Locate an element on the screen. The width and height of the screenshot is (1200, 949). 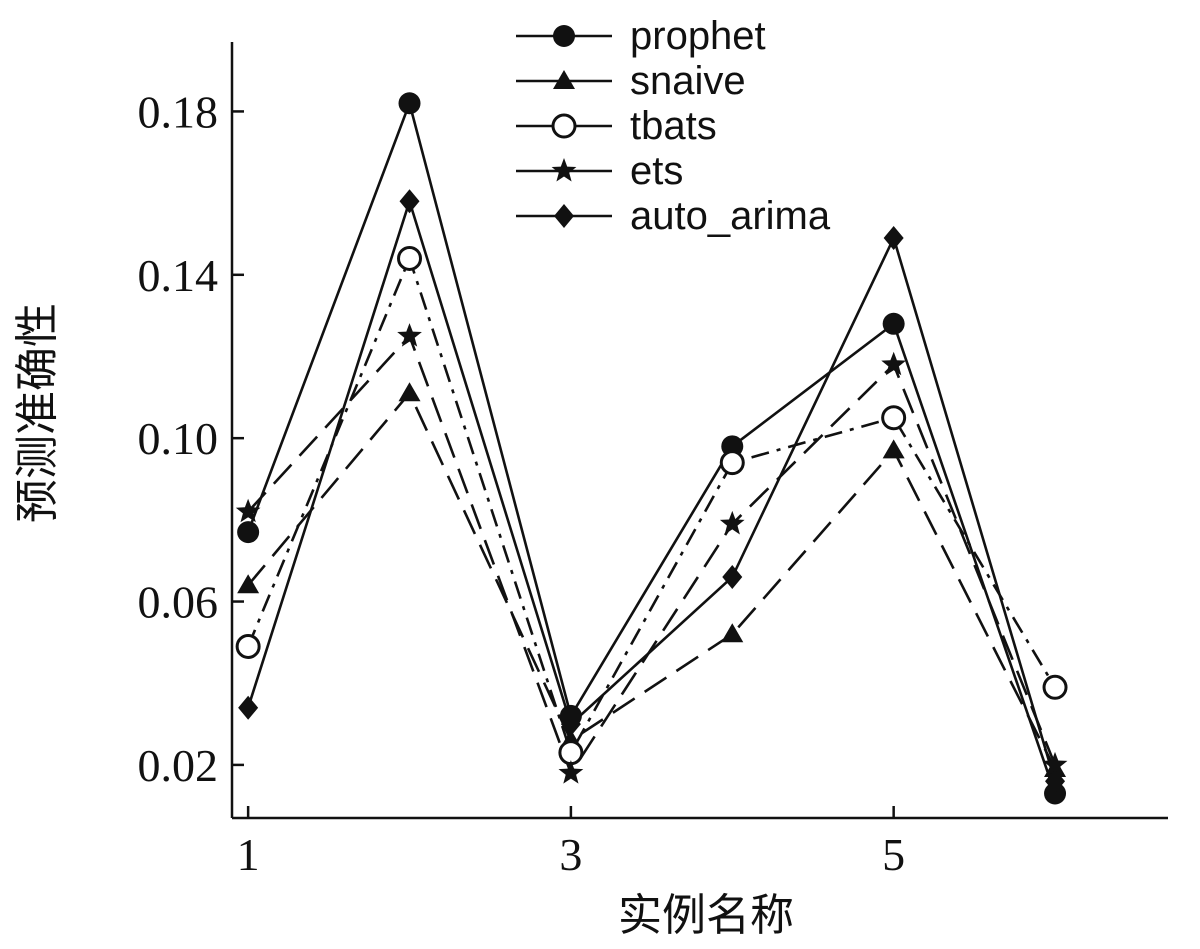
legend-marker-snaive is located at coordinates (564, 79).